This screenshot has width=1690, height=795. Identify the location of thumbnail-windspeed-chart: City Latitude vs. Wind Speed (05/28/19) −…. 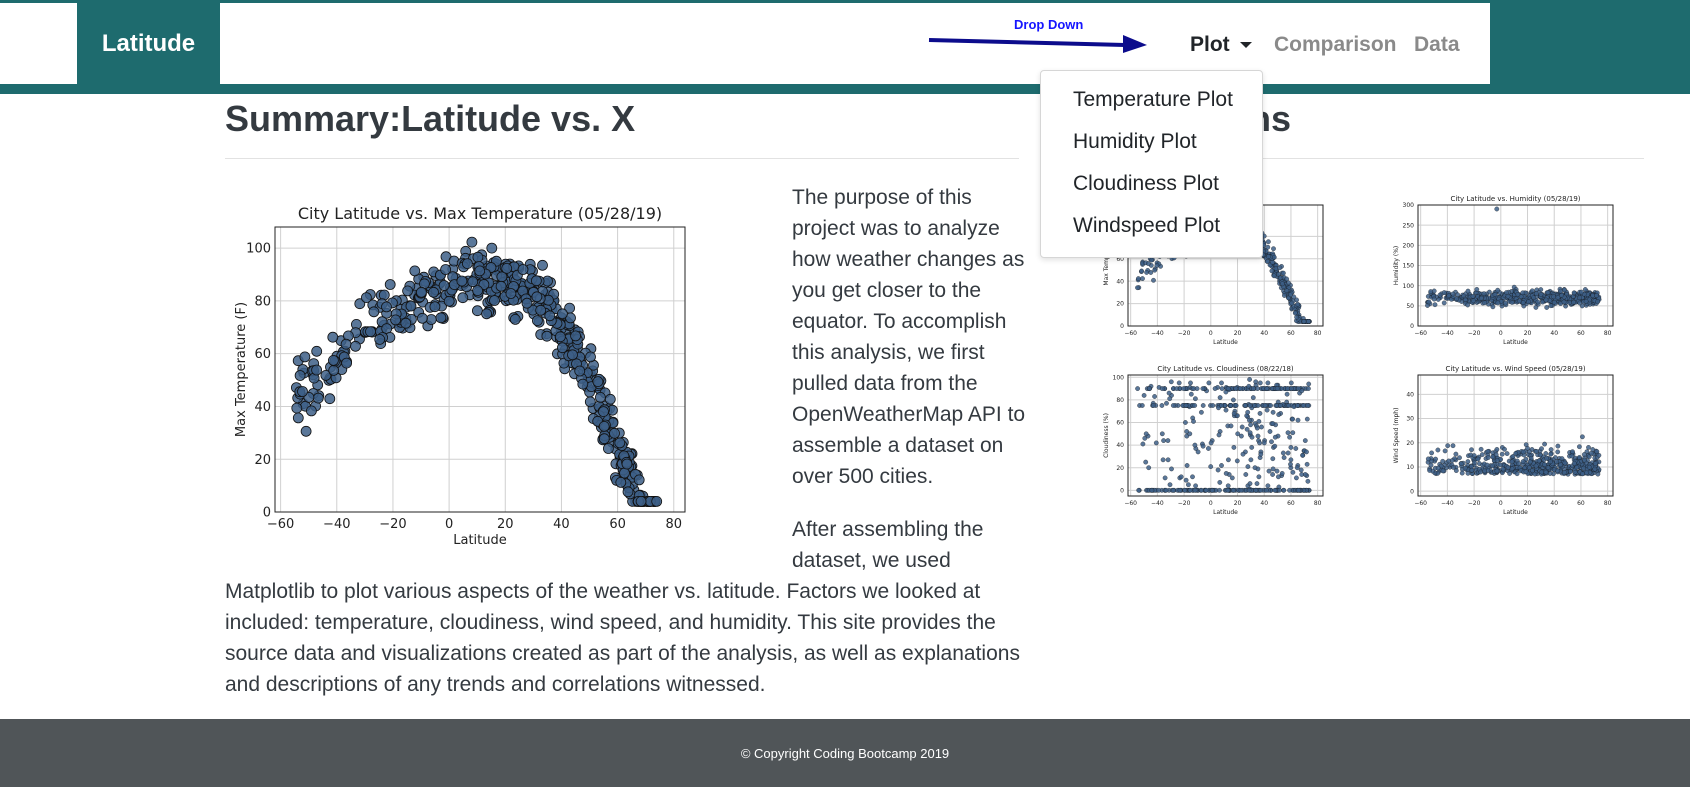
(1508, 440).